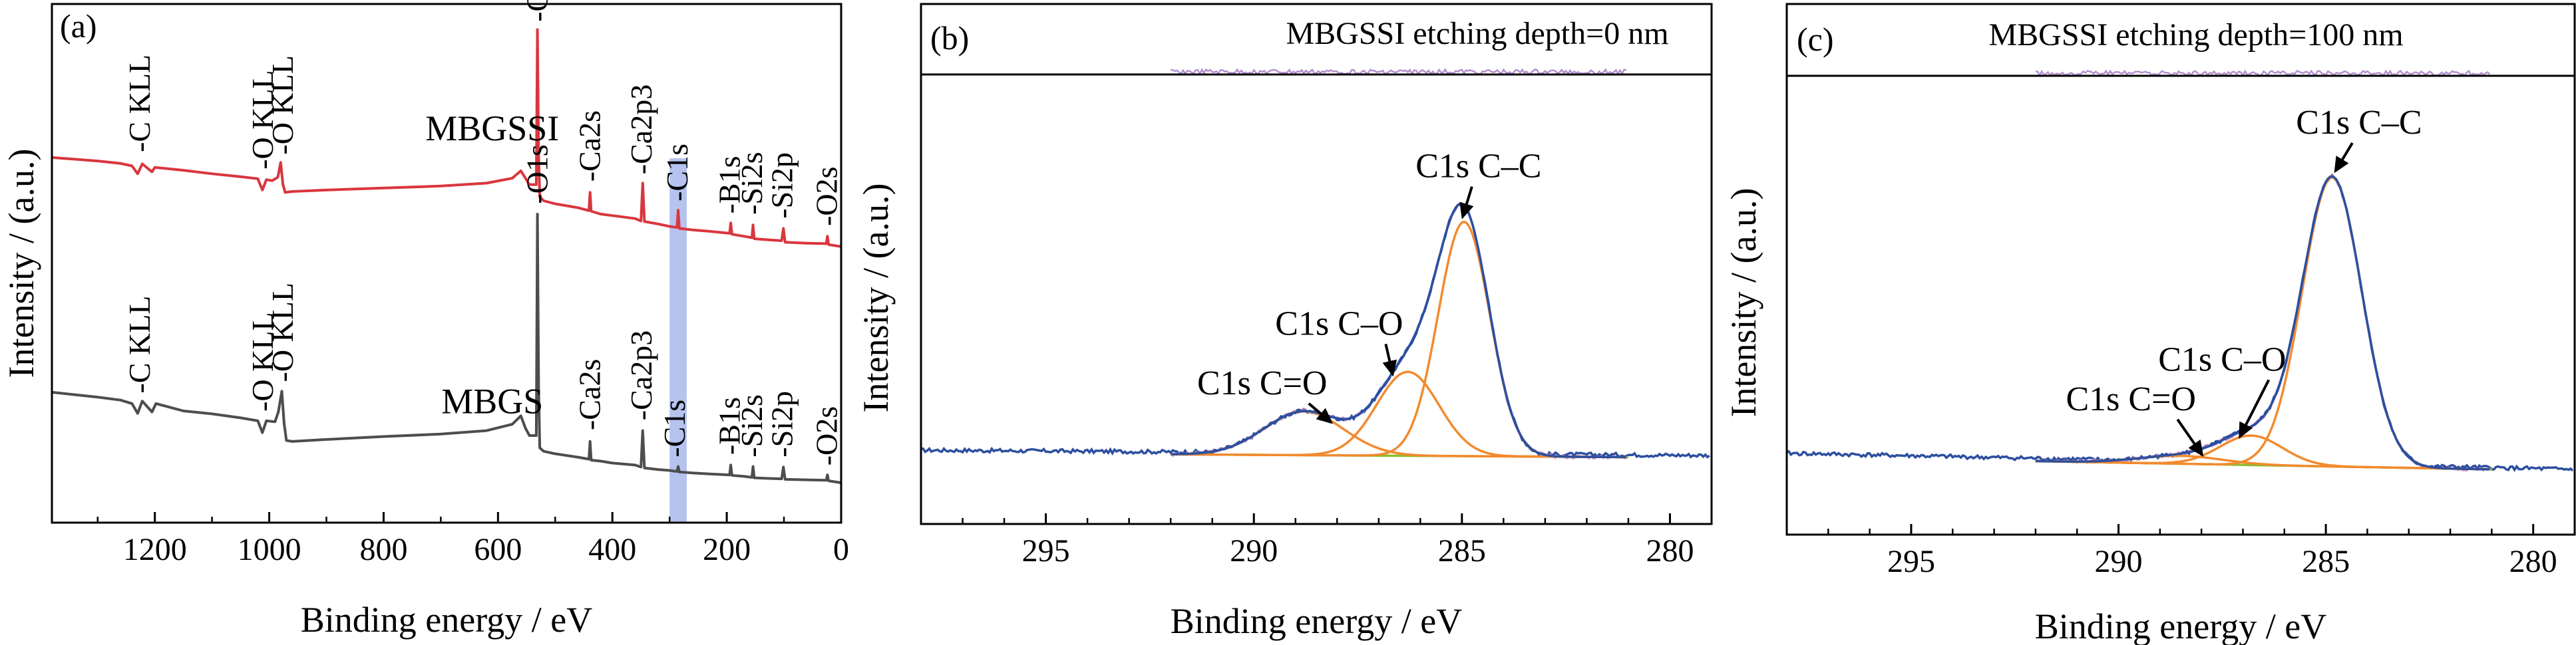 The width and height of the screenshot is (2576, 645). Describe the element at coordinates (78, 26) in the screenshot. I see `panel-a-label: (a)` at that location.